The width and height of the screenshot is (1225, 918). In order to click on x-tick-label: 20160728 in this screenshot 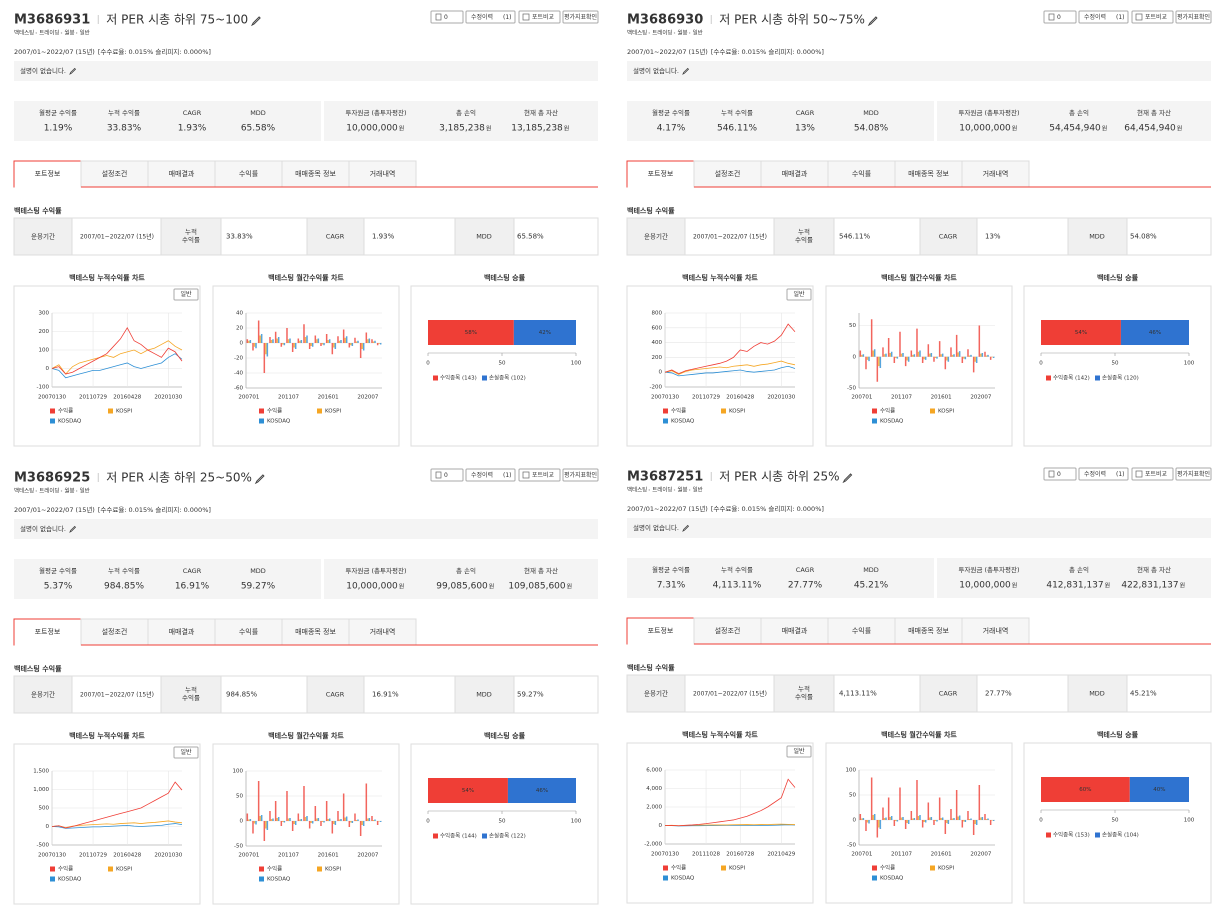, I will do `click(740, 855)`.